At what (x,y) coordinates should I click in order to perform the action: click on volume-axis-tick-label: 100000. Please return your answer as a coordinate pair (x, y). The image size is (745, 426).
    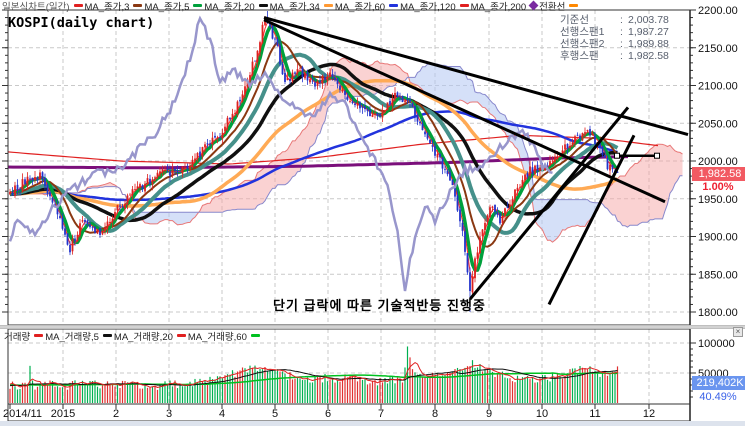
    Looking at the image, I should click on (716, 344).